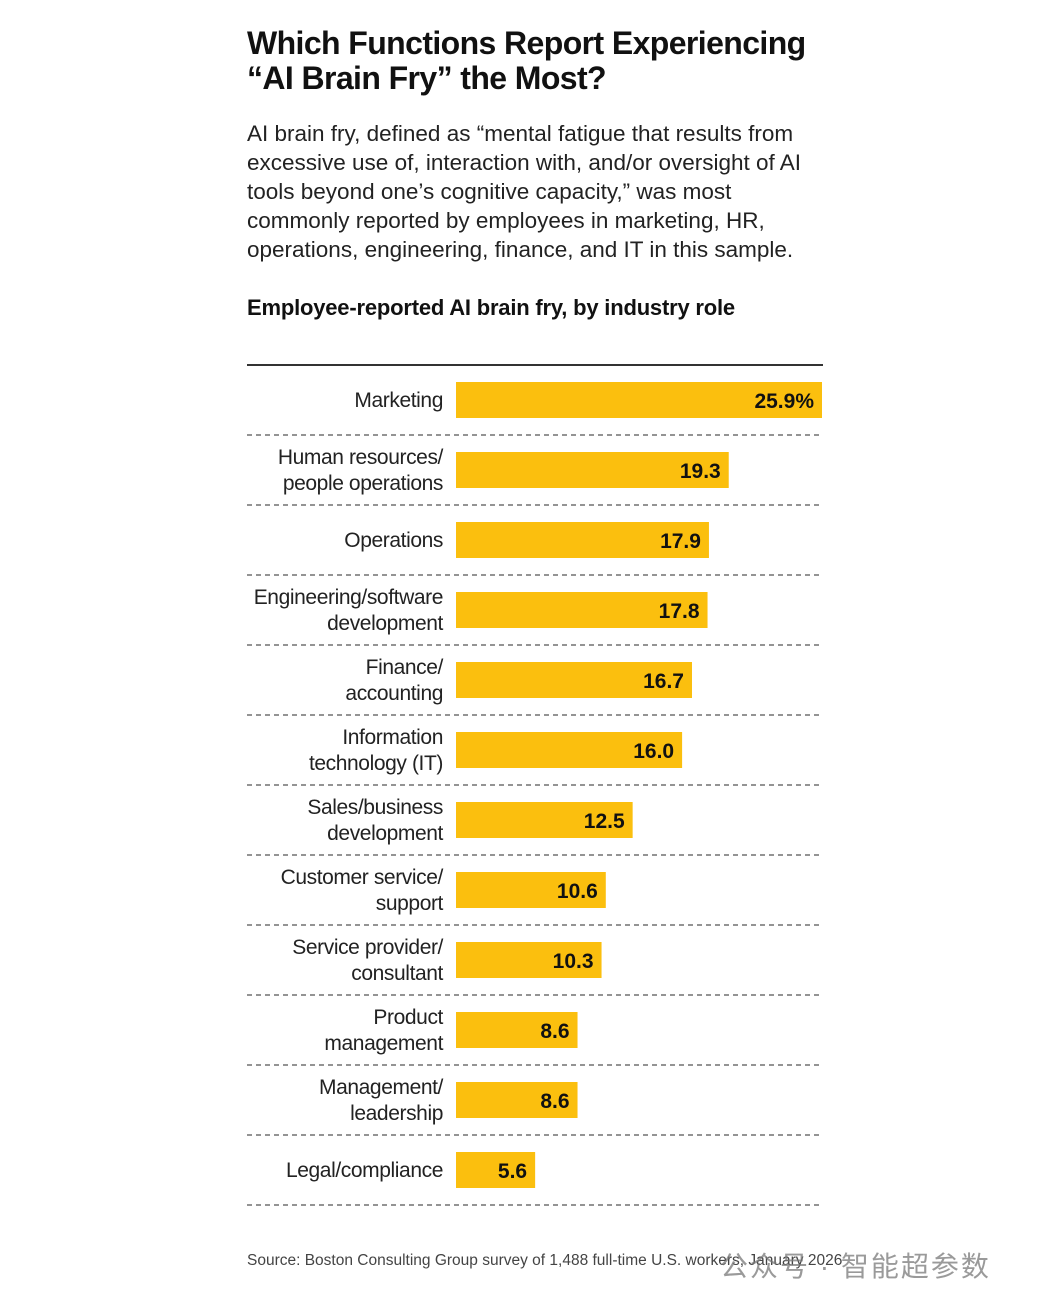  What do you see at coordinates (535, 365) in the screenshot?
I see `chart-top-rule` at bounding box center [535, 365].